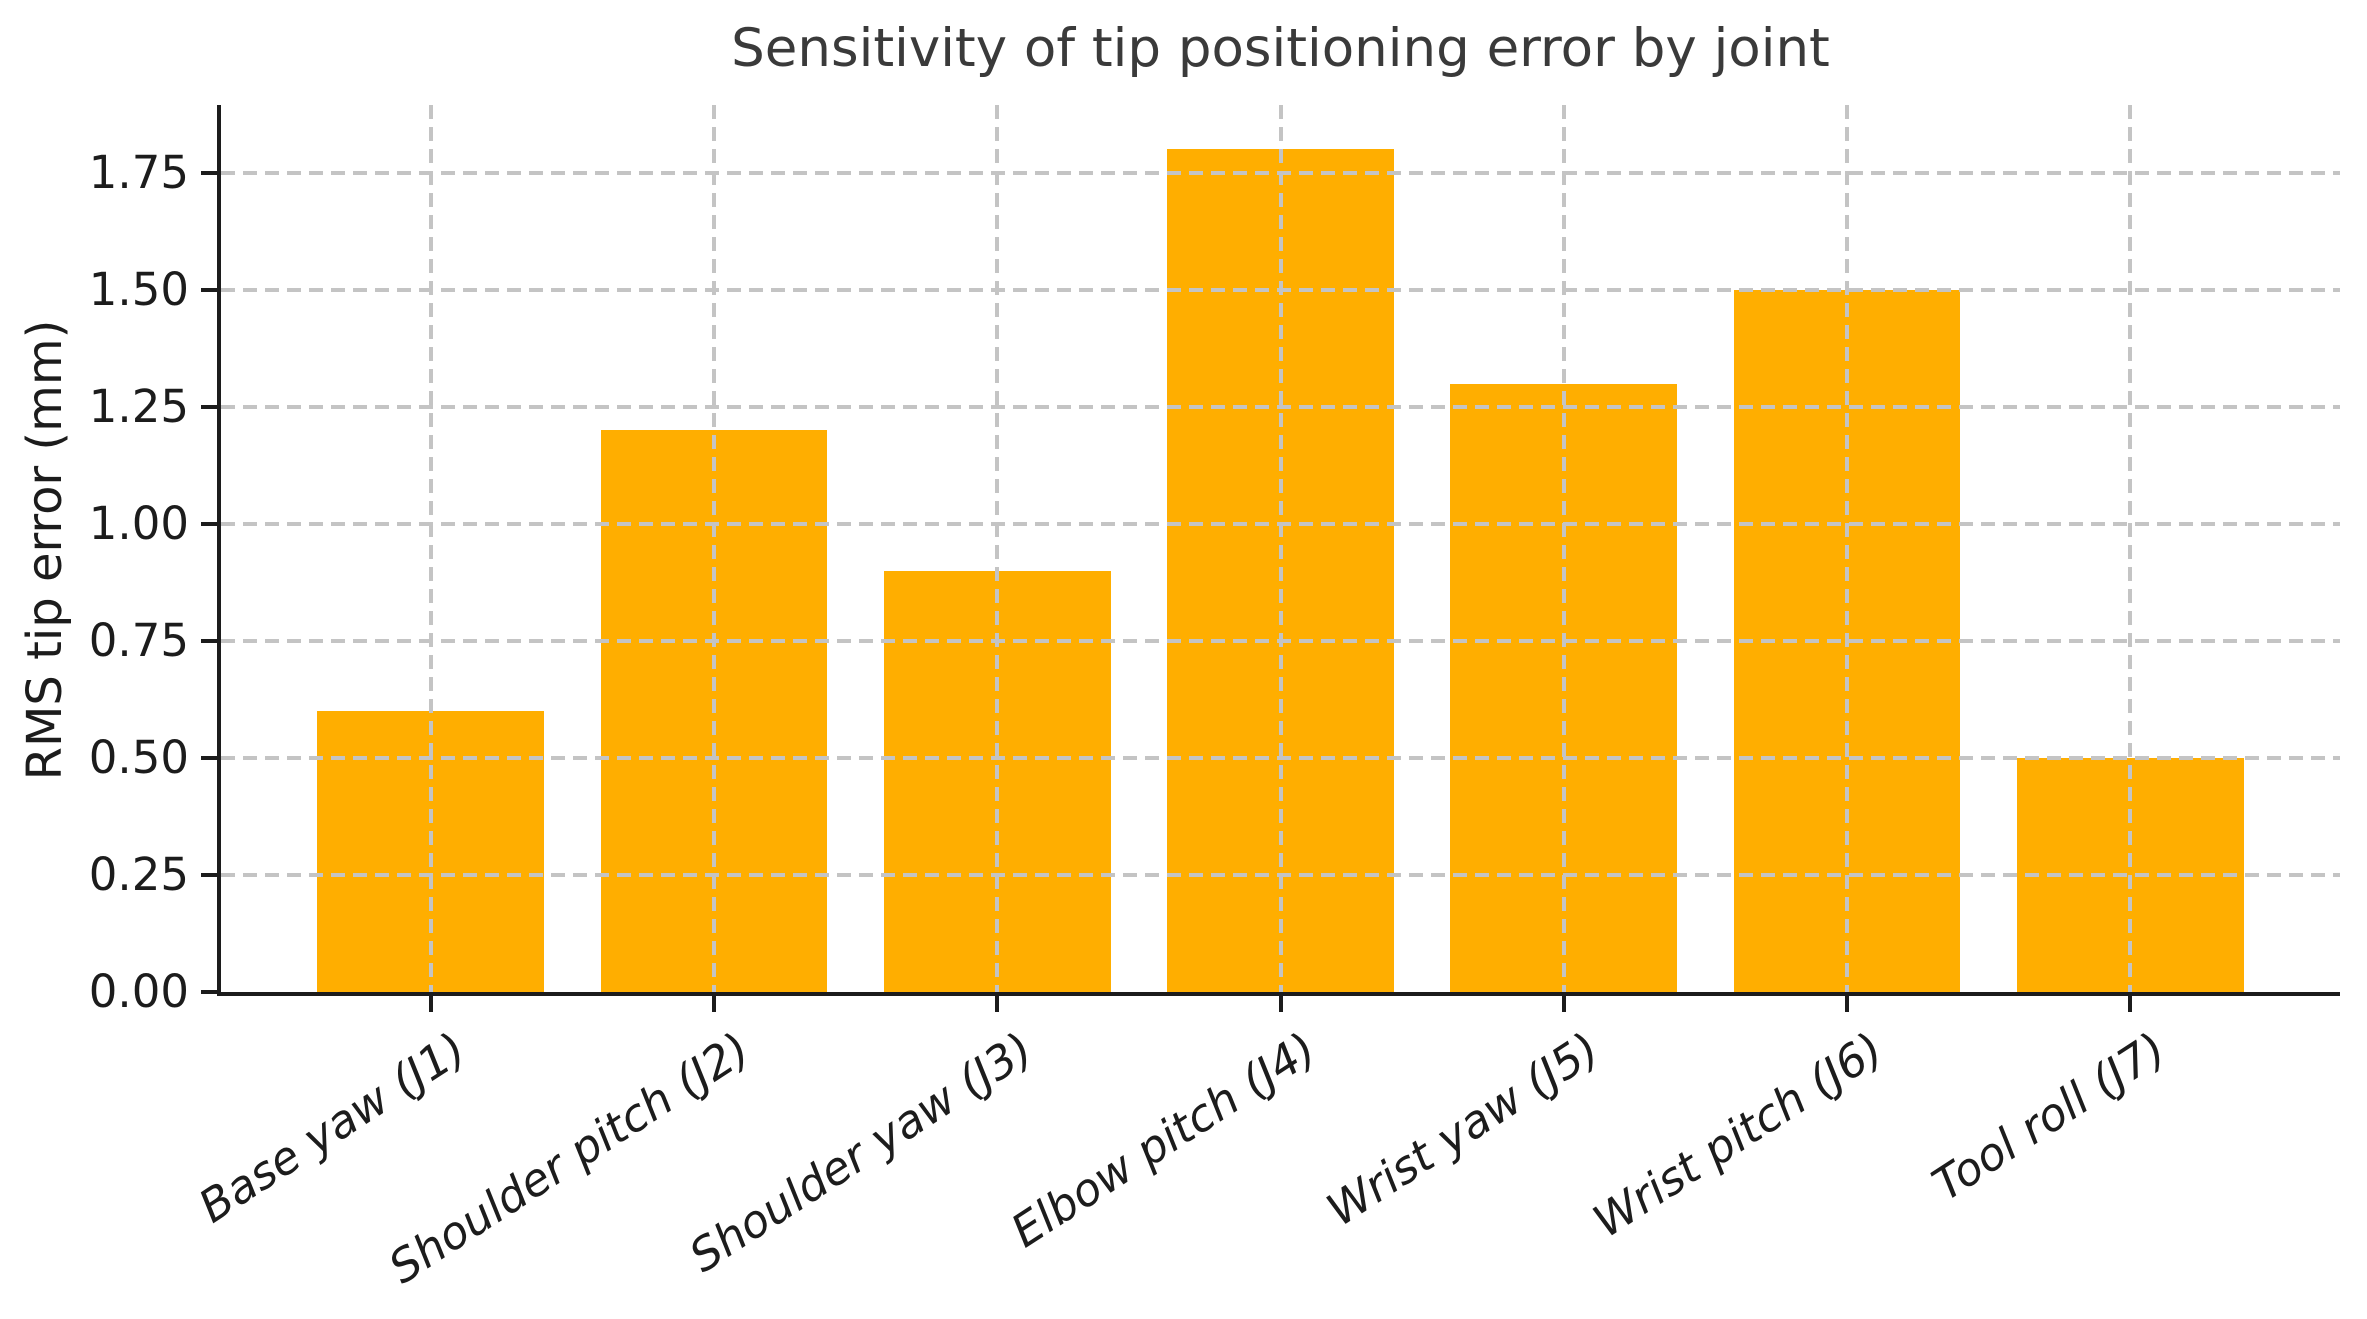 The height and width of the screenshot is (1319, 2367). Describe the element at coordinates (332, 1128) in the screenshot. I see `x-tick-label: Base yaw (J1)` at that location.